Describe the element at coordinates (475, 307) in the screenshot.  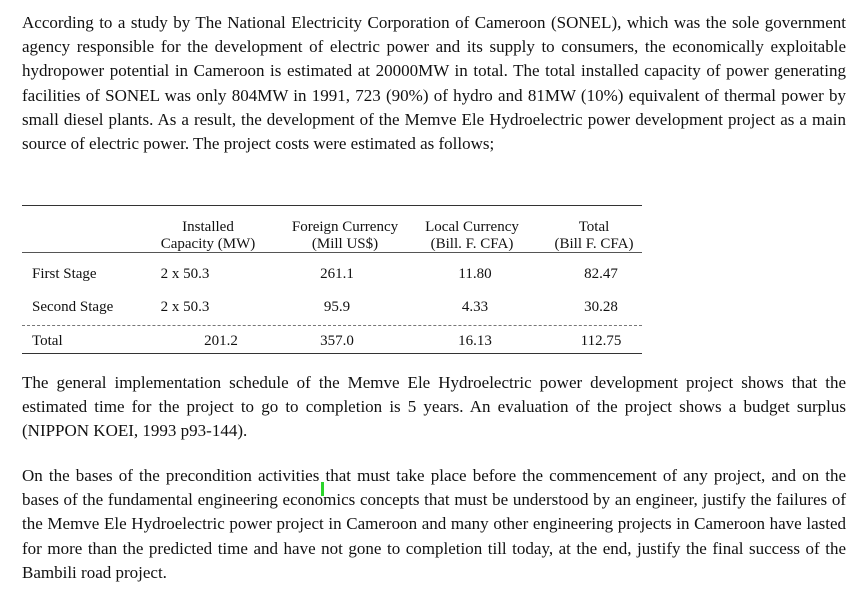
I see `cell-second-local: 4.33` at that location.